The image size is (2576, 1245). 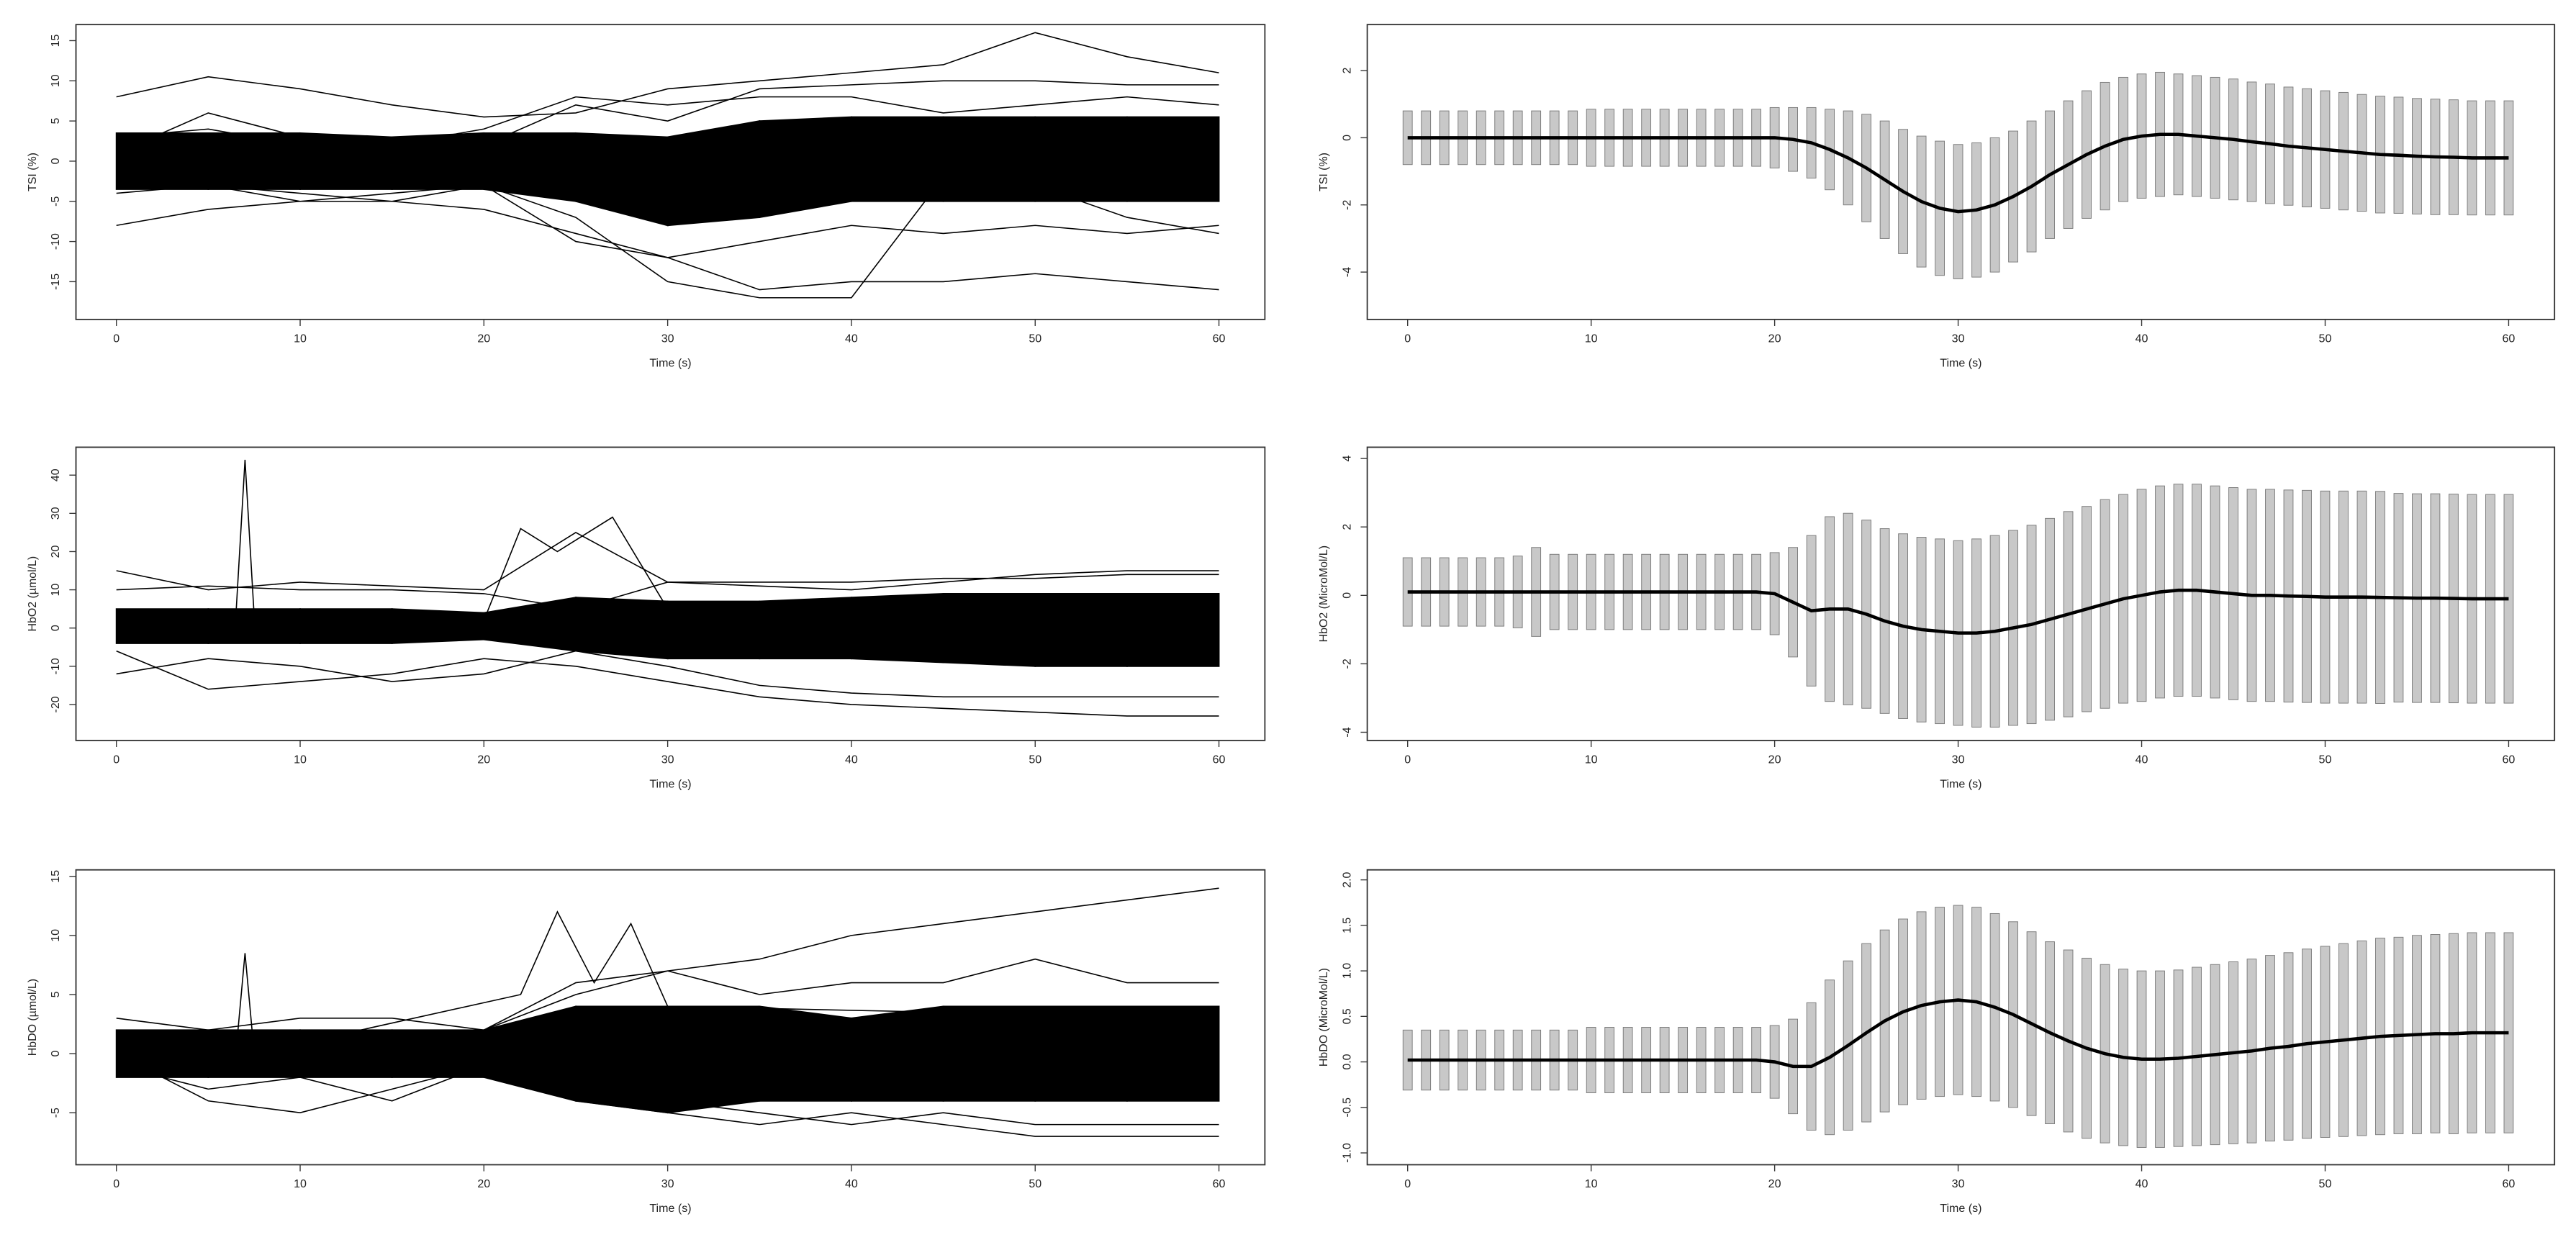 I want to click on y-tick-label: 1.5, so click(x=1347, y=925).